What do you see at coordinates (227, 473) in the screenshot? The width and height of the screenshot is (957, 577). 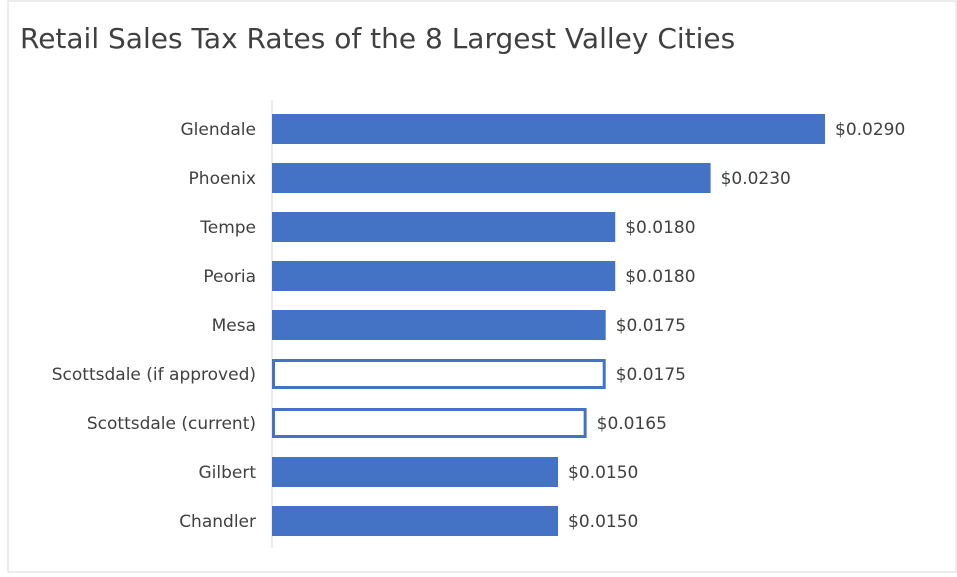 I see `category-label: Gilbert` at bounding box center [227, 473].